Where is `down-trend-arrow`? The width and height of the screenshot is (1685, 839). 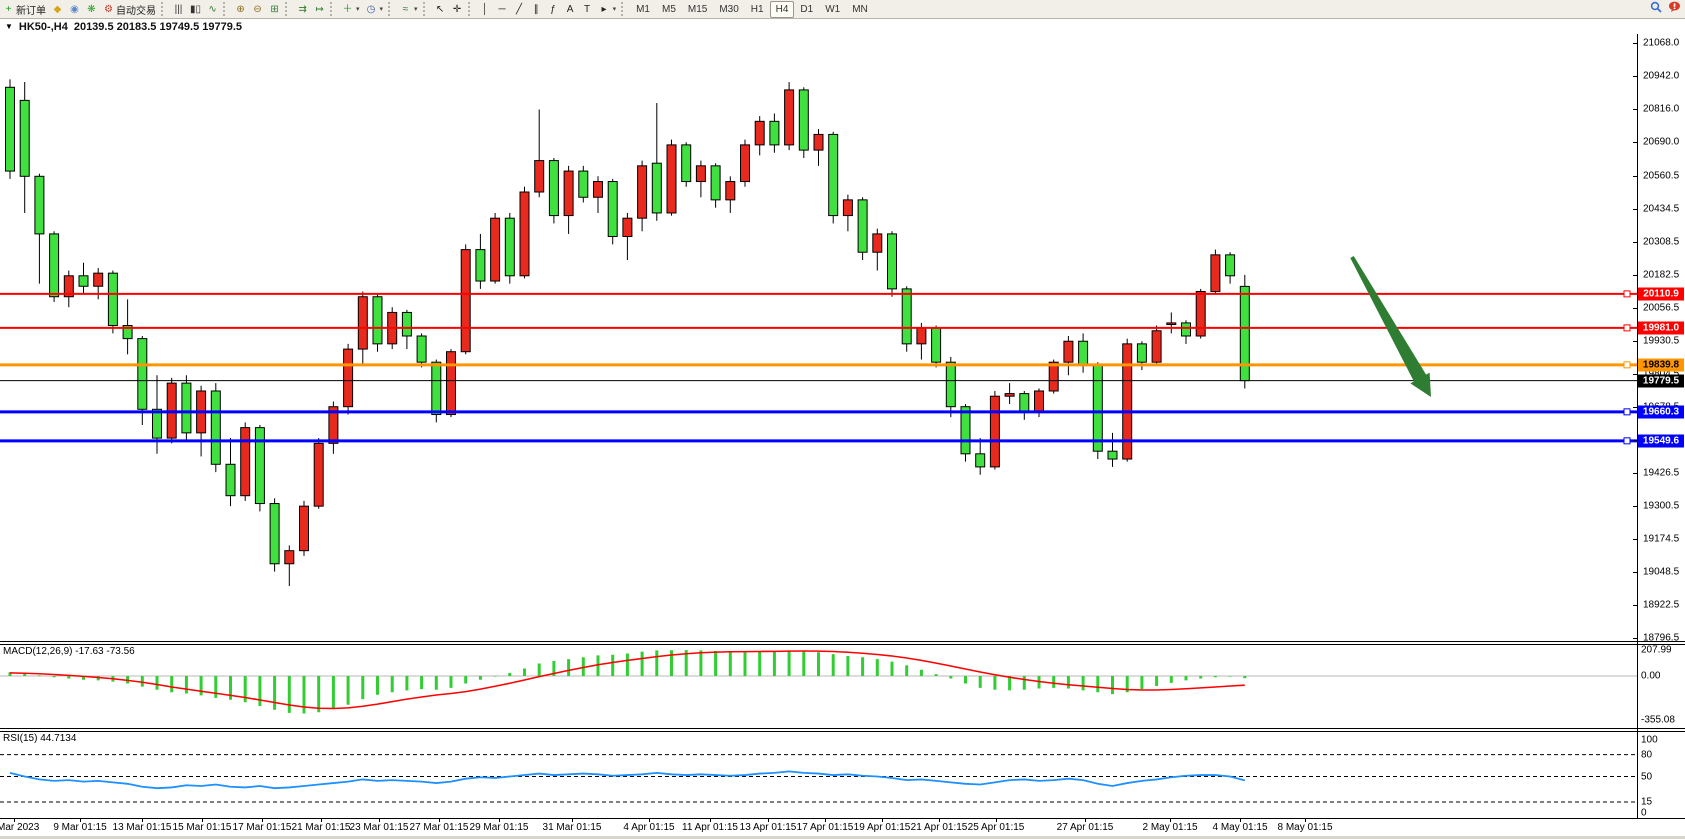
down-trend-arrow is located at coordinates (1390, 326).